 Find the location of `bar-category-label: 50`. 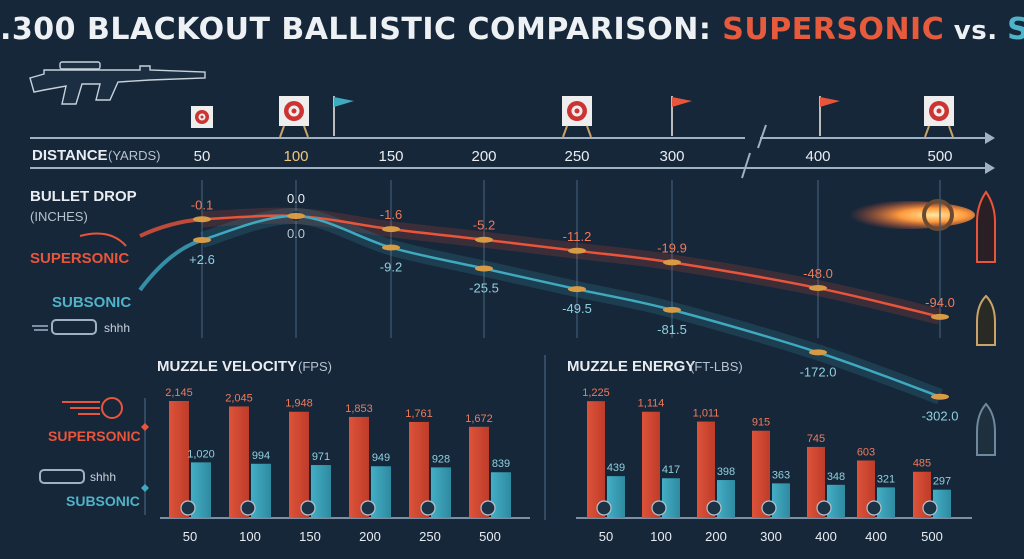

bar-category-label: 50 is located at coordinates (190, 536).